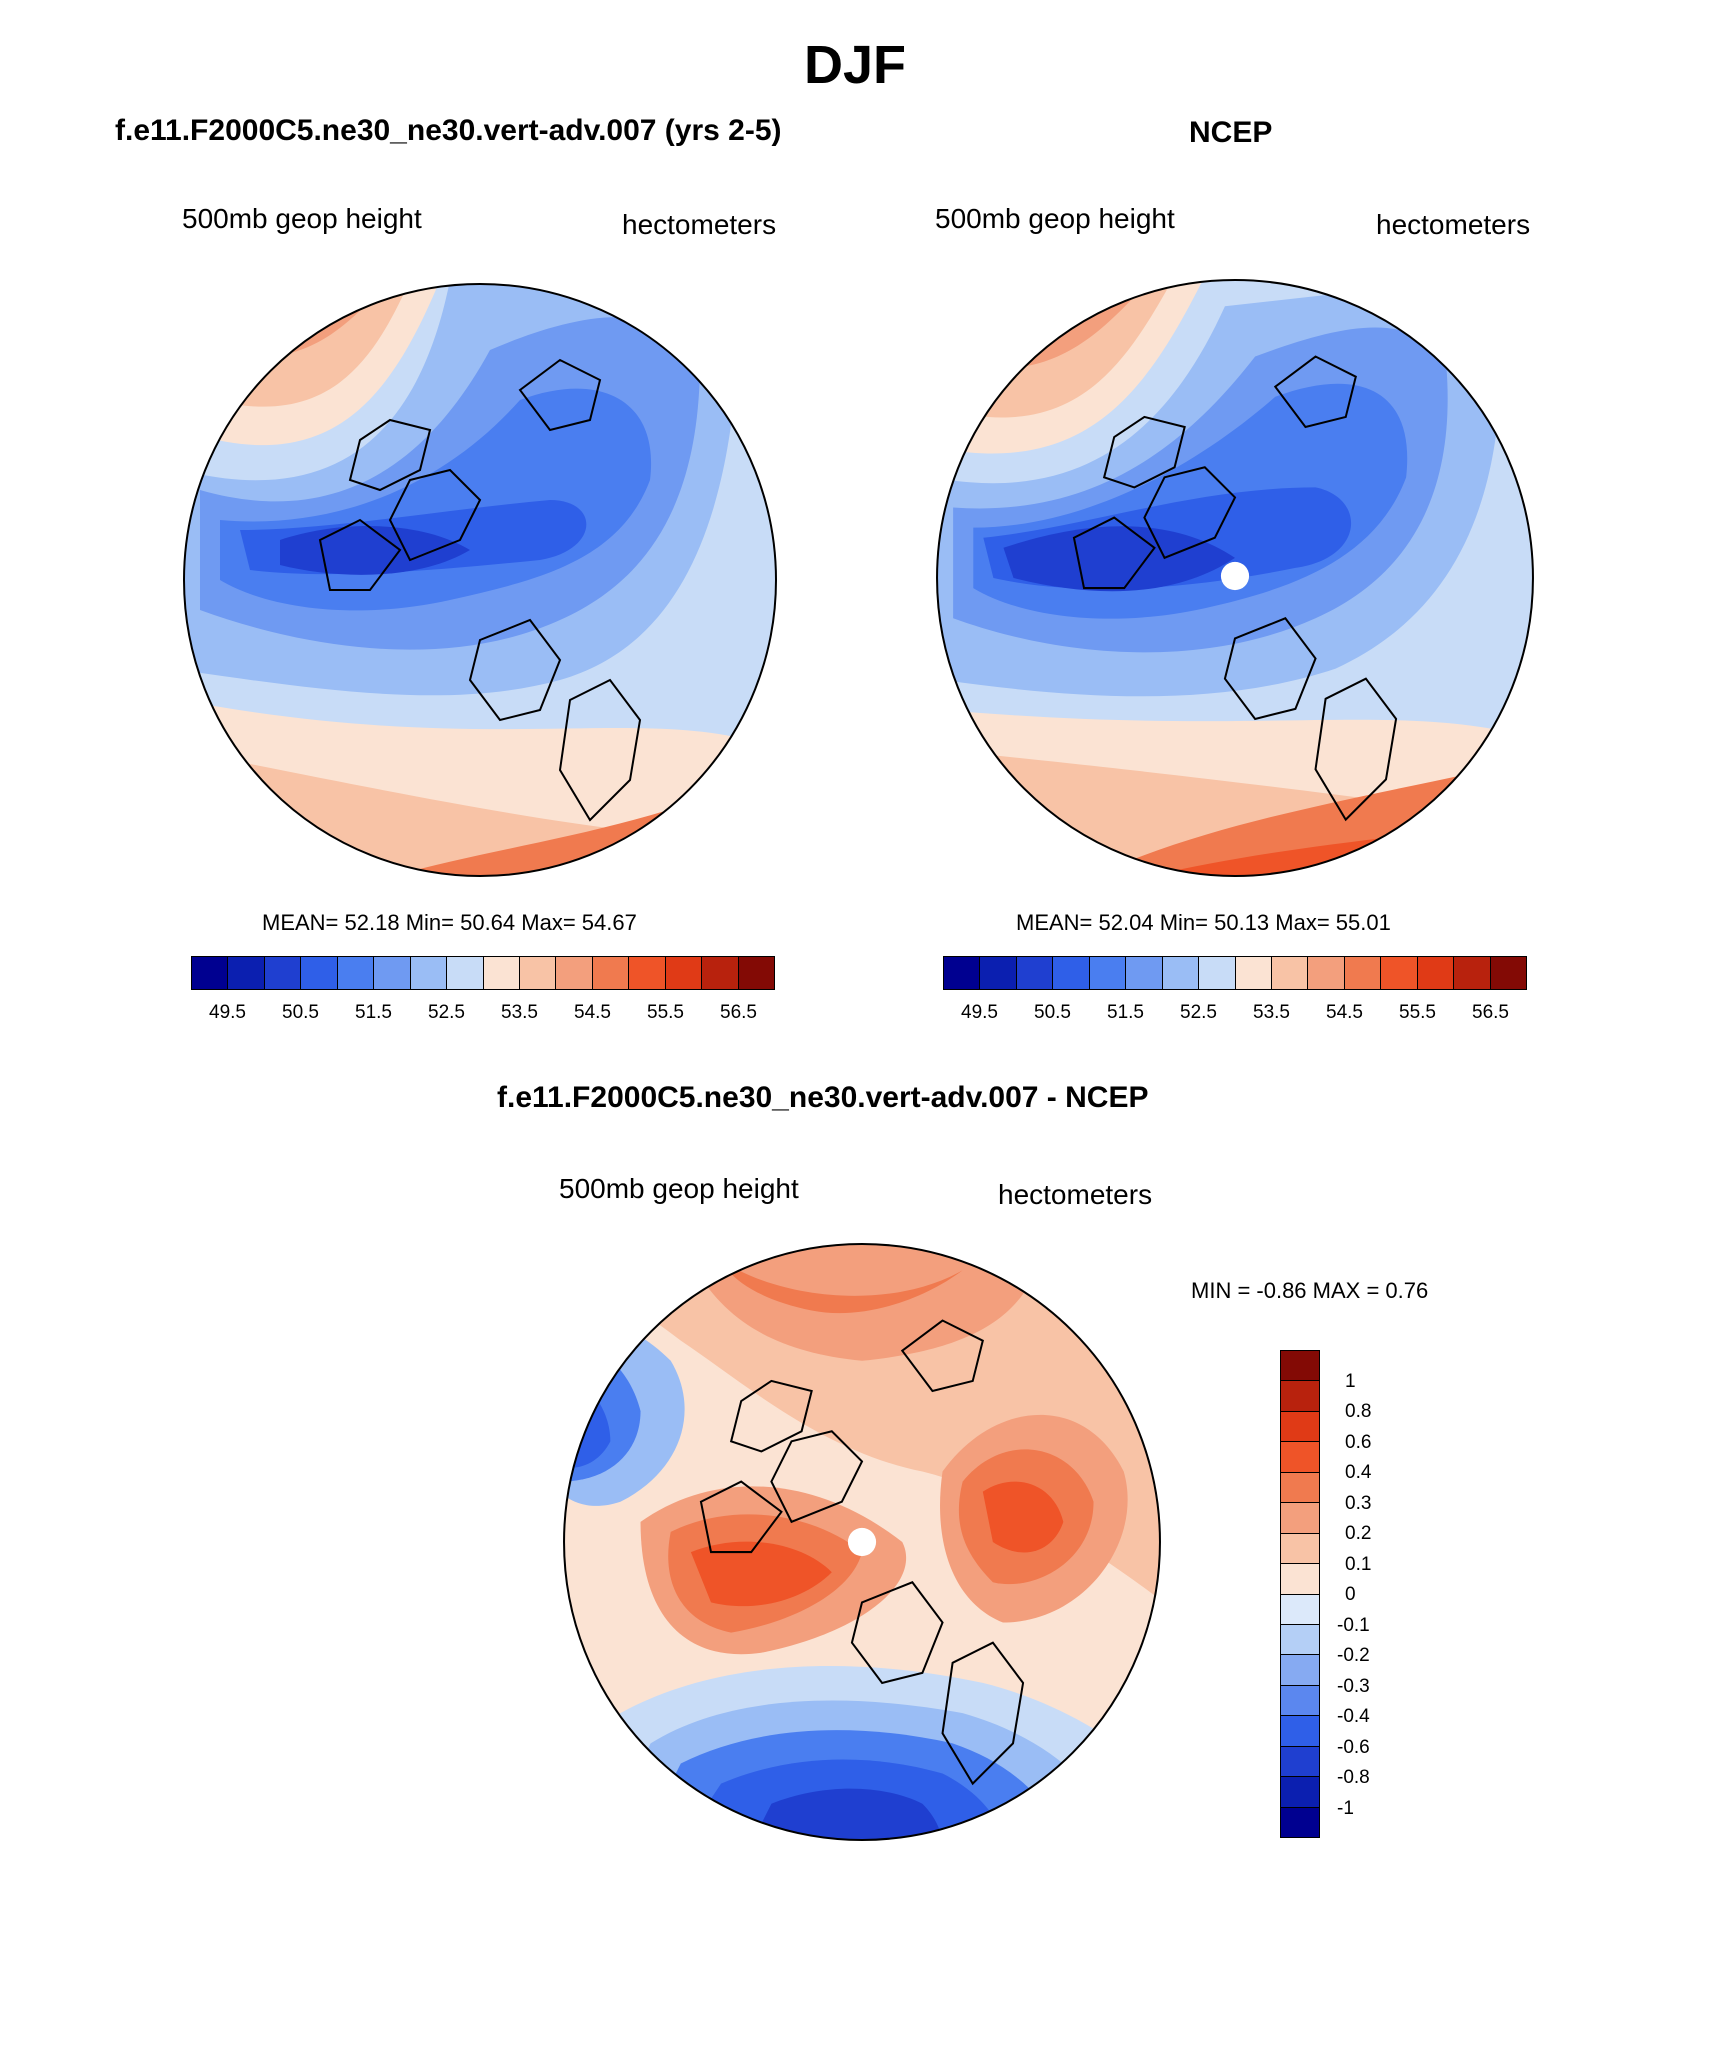 The height and width of the screenshot is (2061, 1710). I want to click on diff-right-label: hectometers, so click(1075, 1194).